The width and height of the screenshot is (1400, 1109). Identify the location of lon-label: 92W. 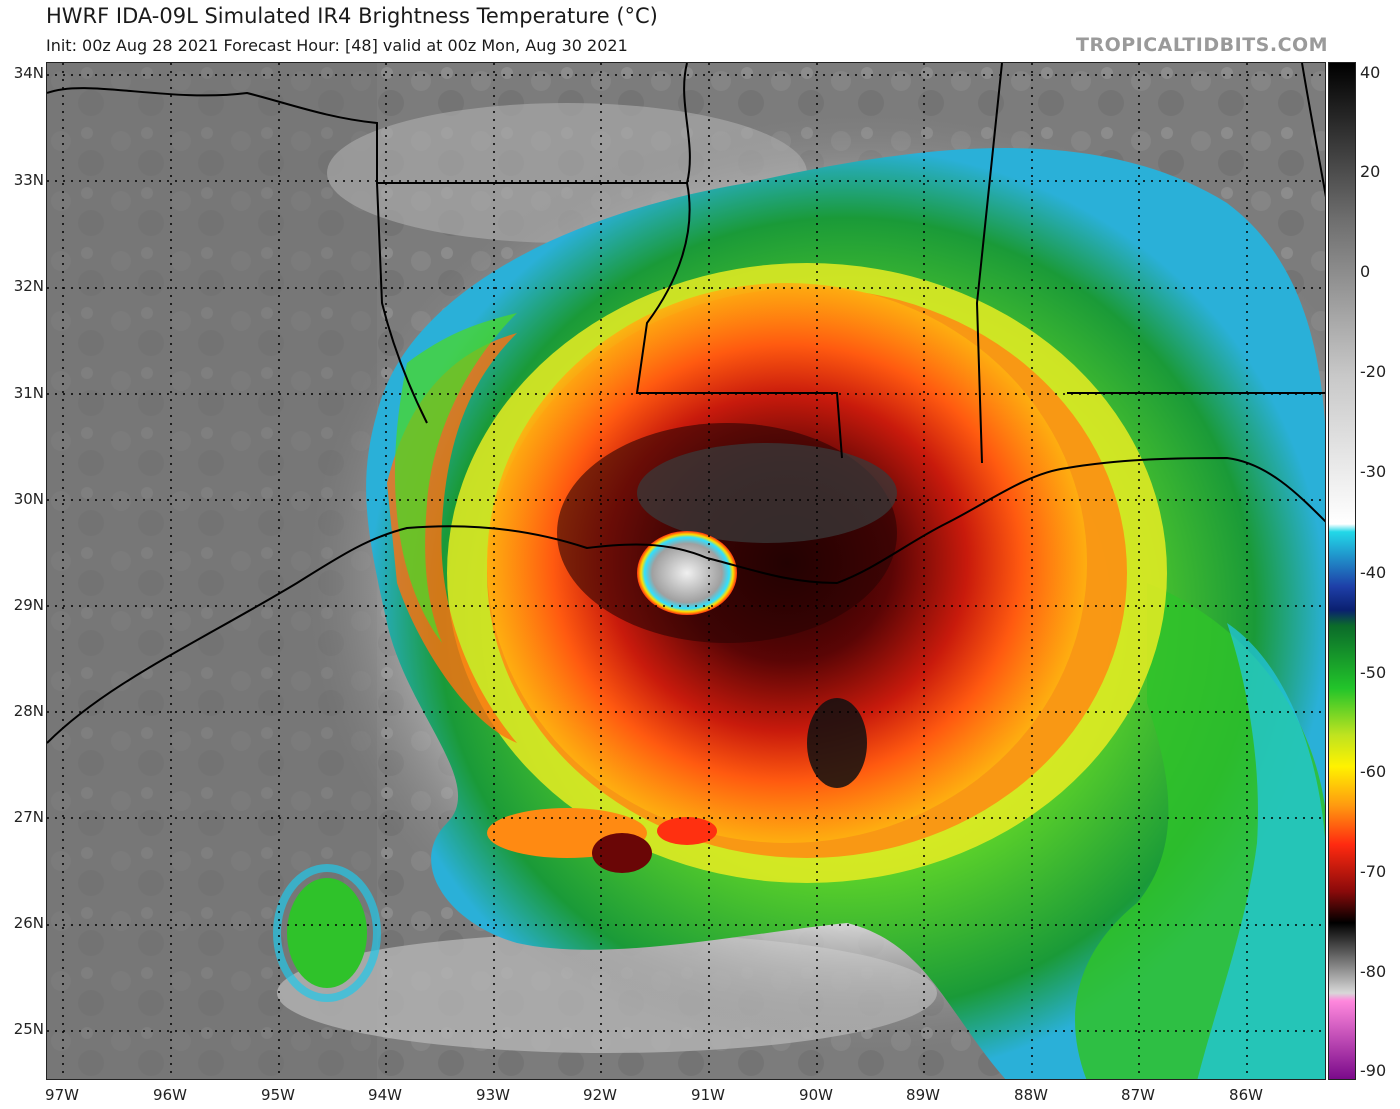
(600, 1095).